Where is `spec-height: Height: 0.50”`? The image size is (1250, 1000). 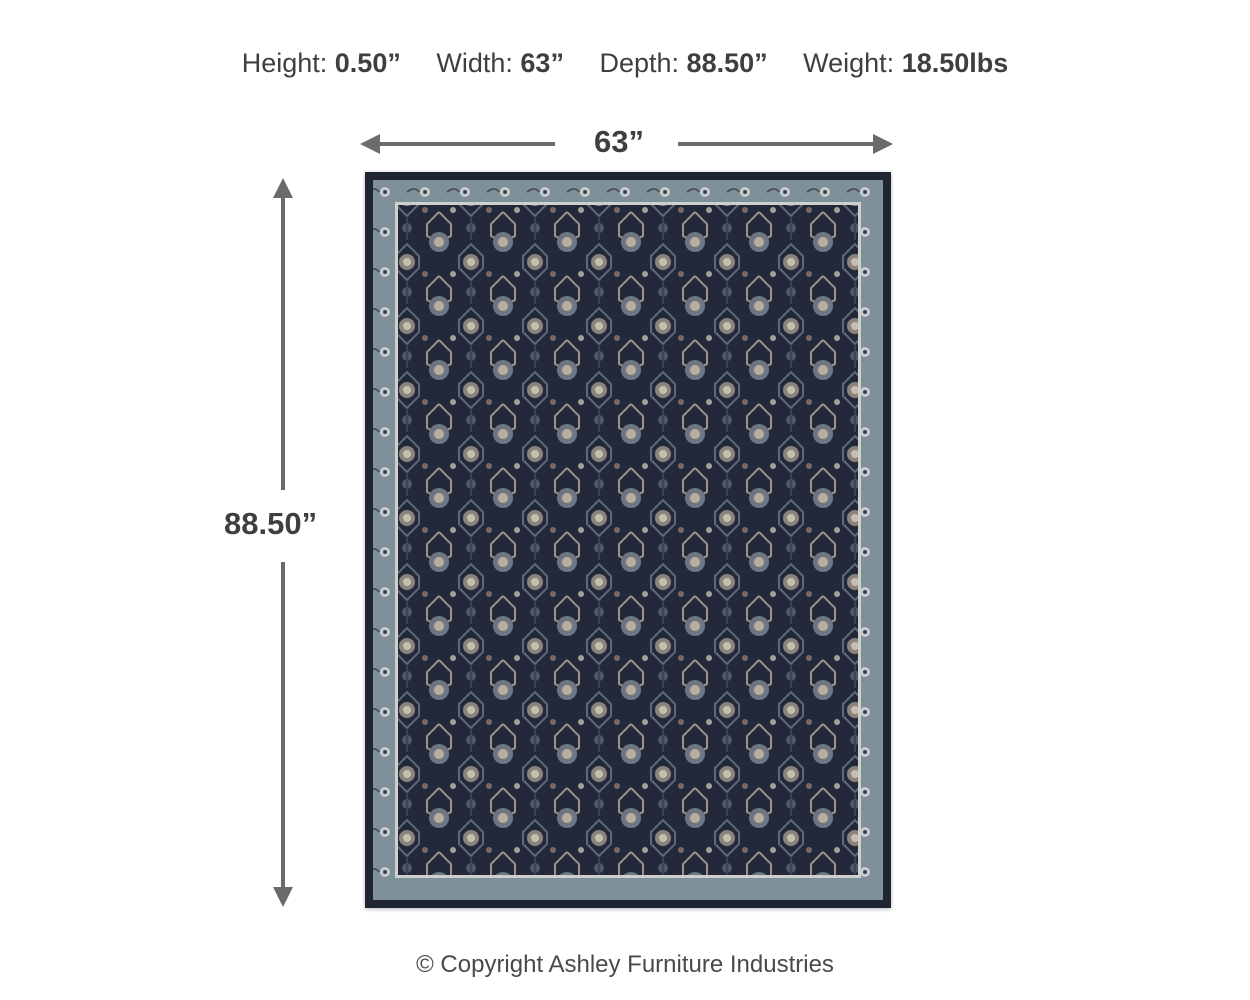 spec-height: Height: 0.50” is located at coordinates (321, 63).